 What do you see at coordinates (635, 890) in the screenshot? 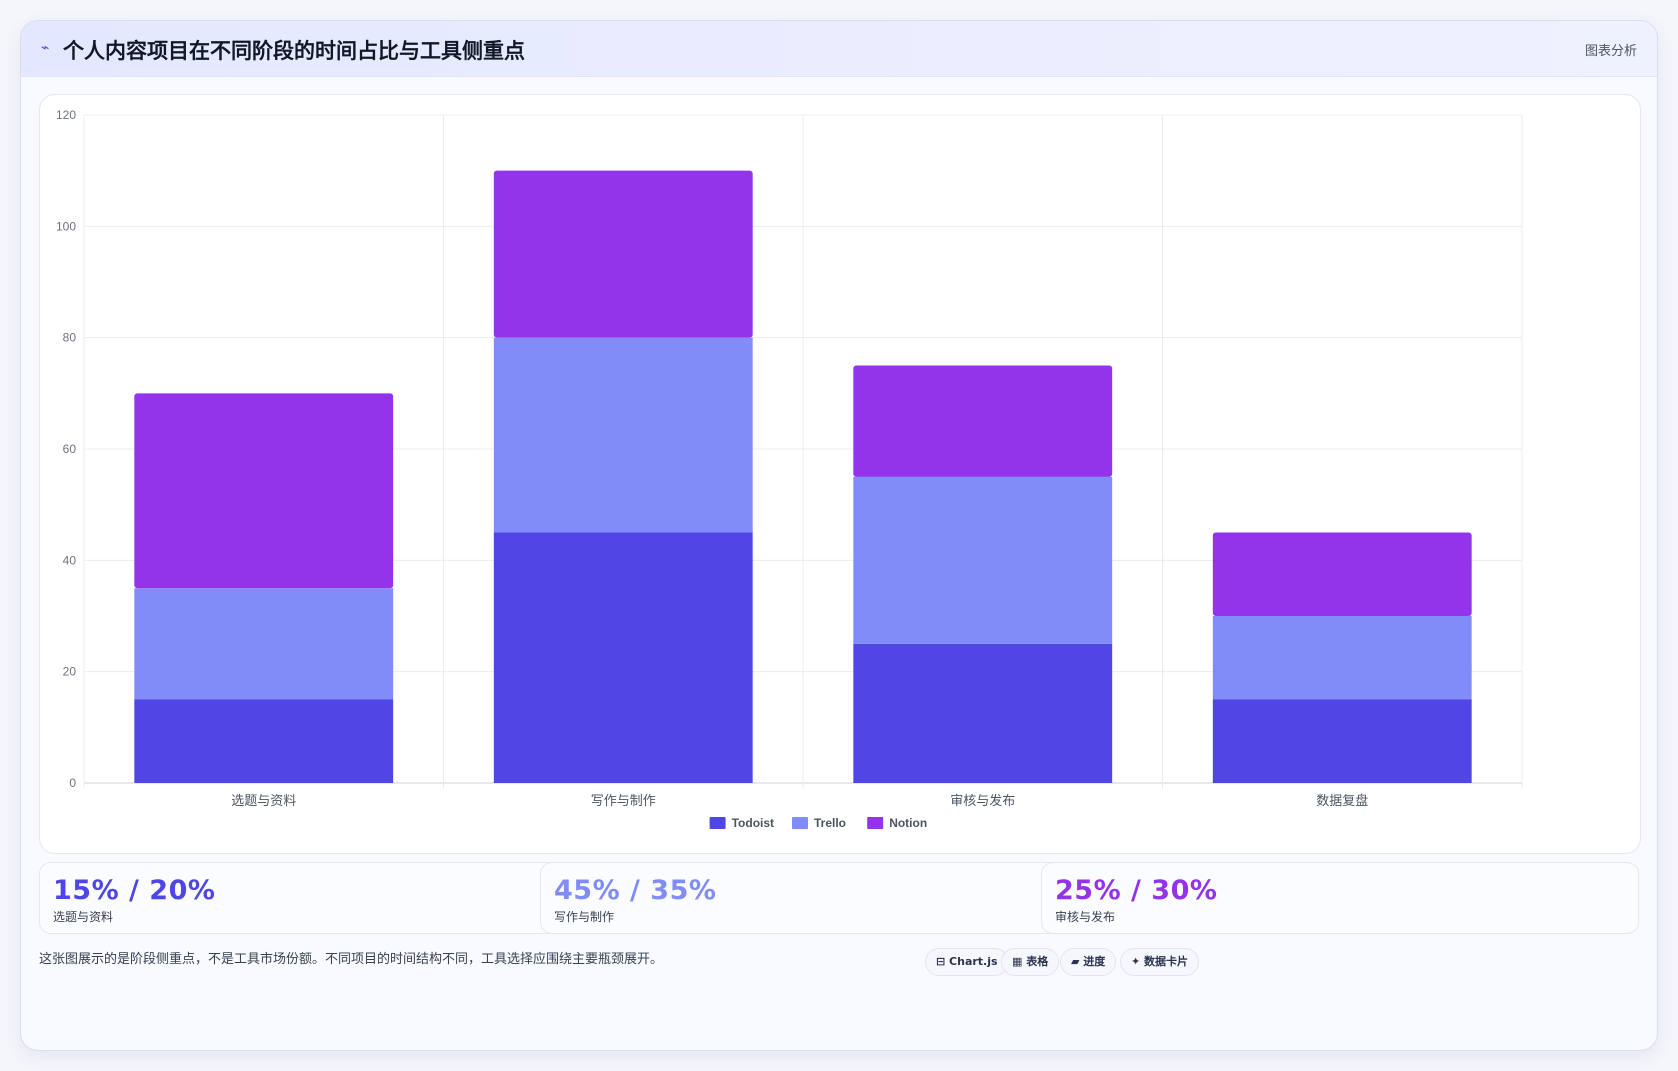
I see `kpi-value: 45% / 35%` at bounding box center [635, 890].